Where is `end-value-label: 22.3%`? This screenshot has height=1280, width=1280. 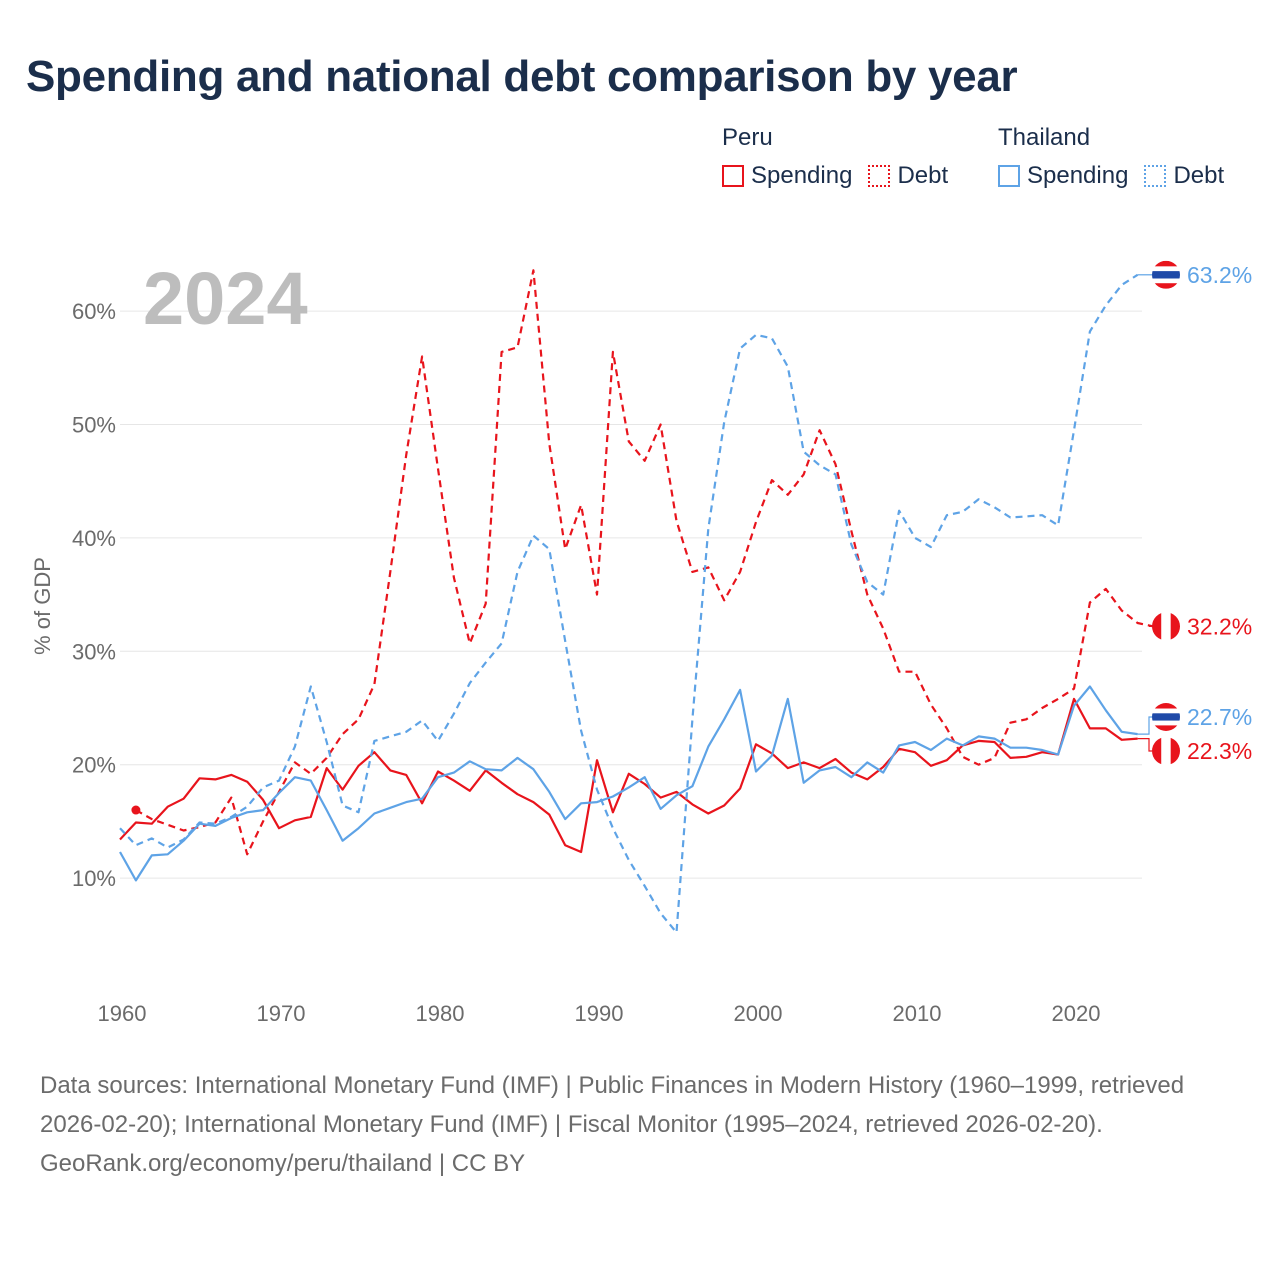 end-value-label: 22.3% is located at coordinates (1219, 751).